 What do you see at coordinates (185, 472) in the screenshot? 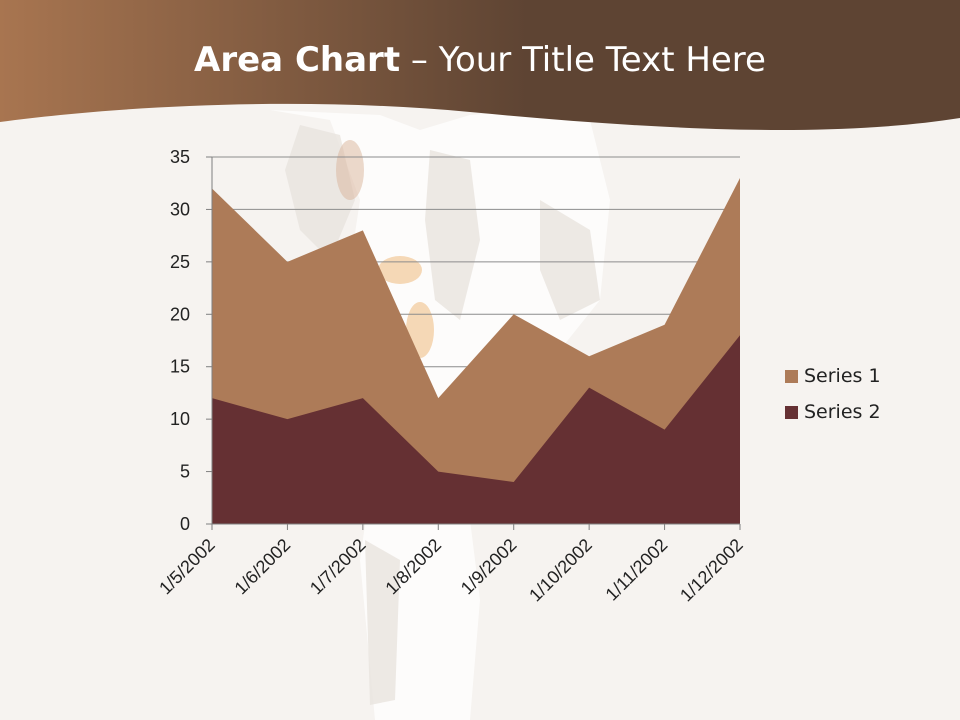
I see `y-tick-label: 5` at bounding box center [185, 472].